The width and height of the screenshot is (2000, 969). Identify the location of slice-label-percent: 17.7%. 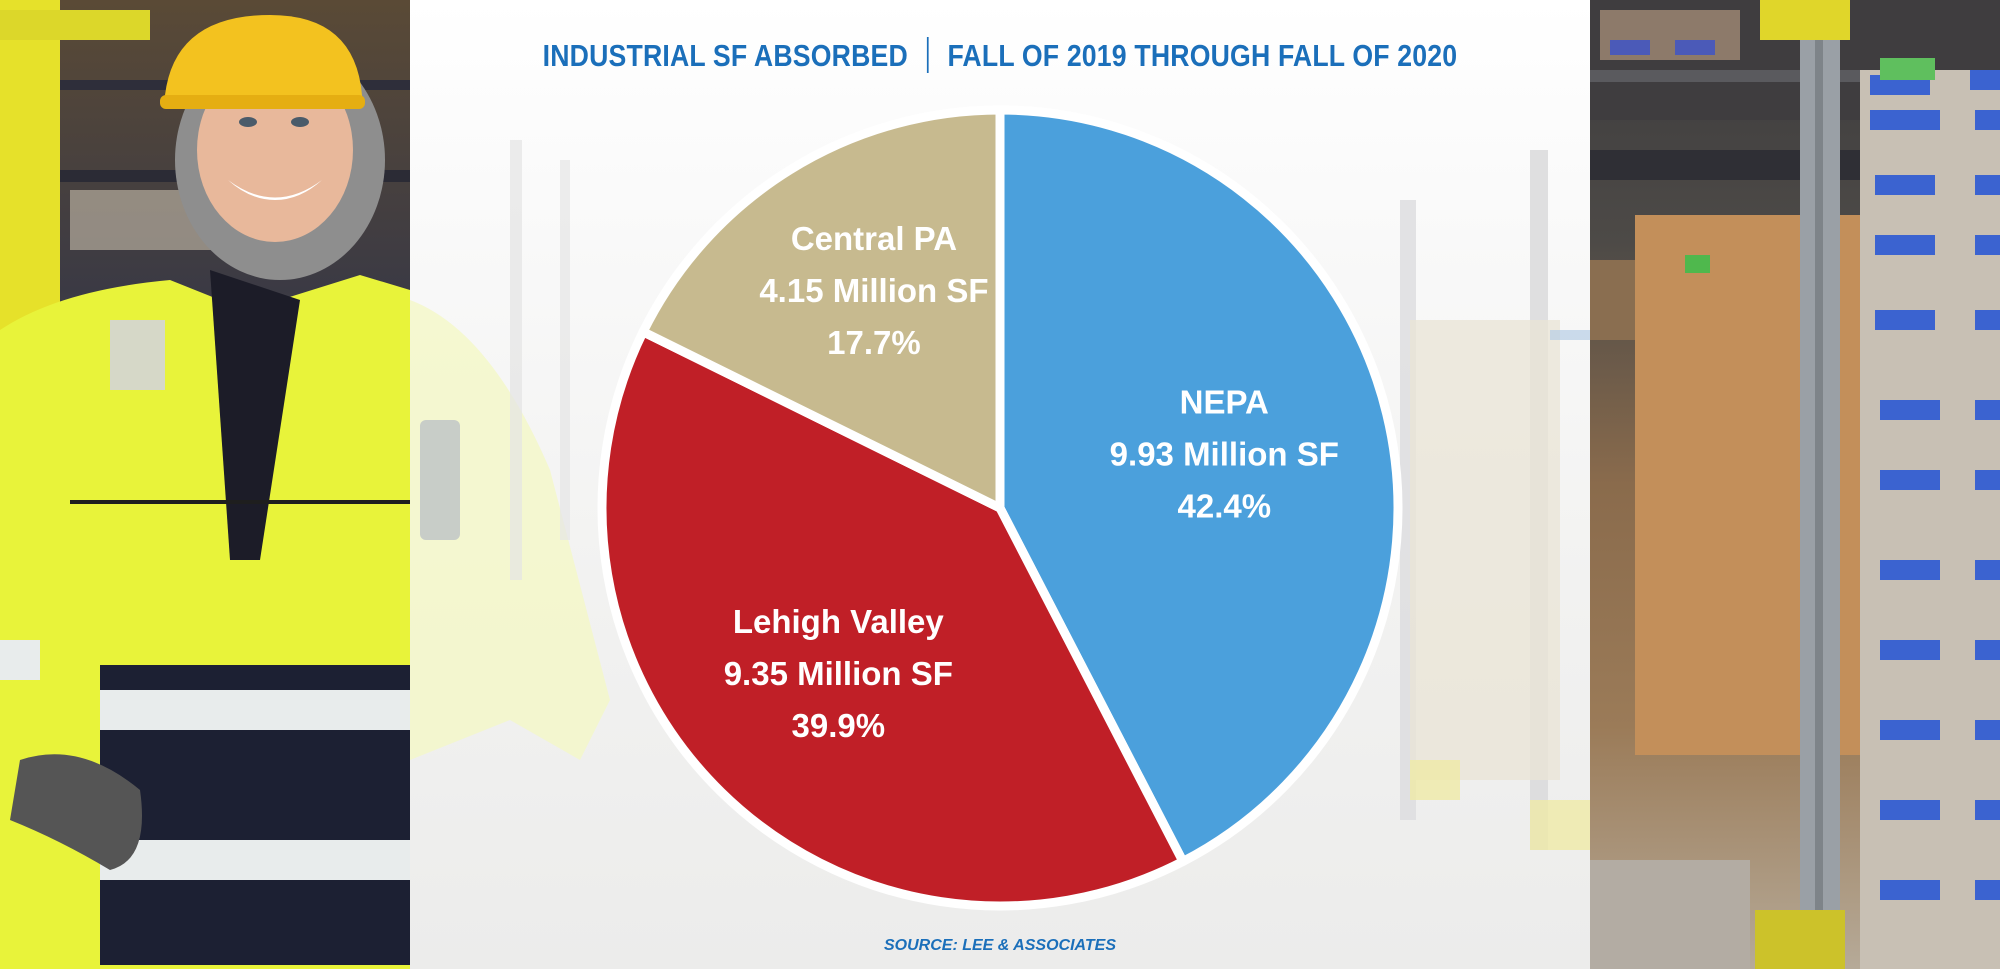
(874, 342).